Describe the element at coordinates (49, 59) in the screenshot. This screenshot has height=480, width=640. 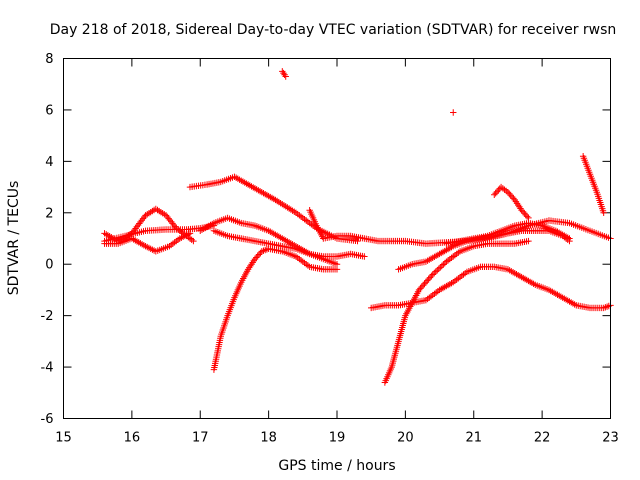
I see `y-tick-label: 8` at that location.